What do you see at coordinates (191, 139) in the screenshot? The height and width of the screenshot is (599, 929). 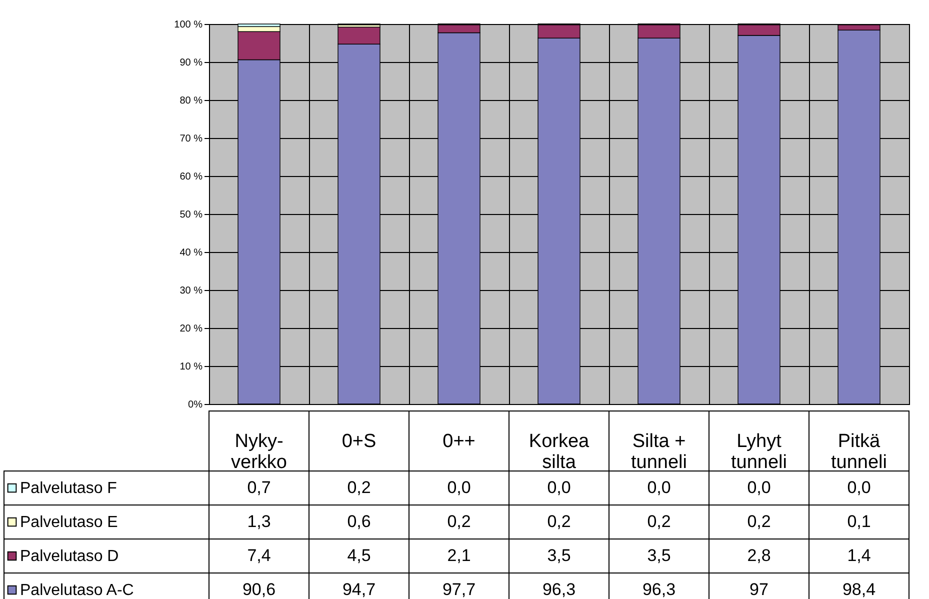 I see `y-tick-label: 70 %` at bounding box center [191, 139].